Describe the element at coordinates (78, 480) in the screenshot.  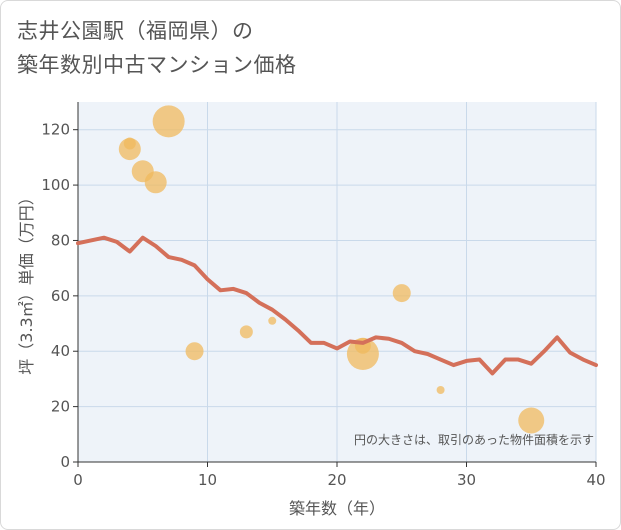
I see `x-tick-label: 0` at that location.